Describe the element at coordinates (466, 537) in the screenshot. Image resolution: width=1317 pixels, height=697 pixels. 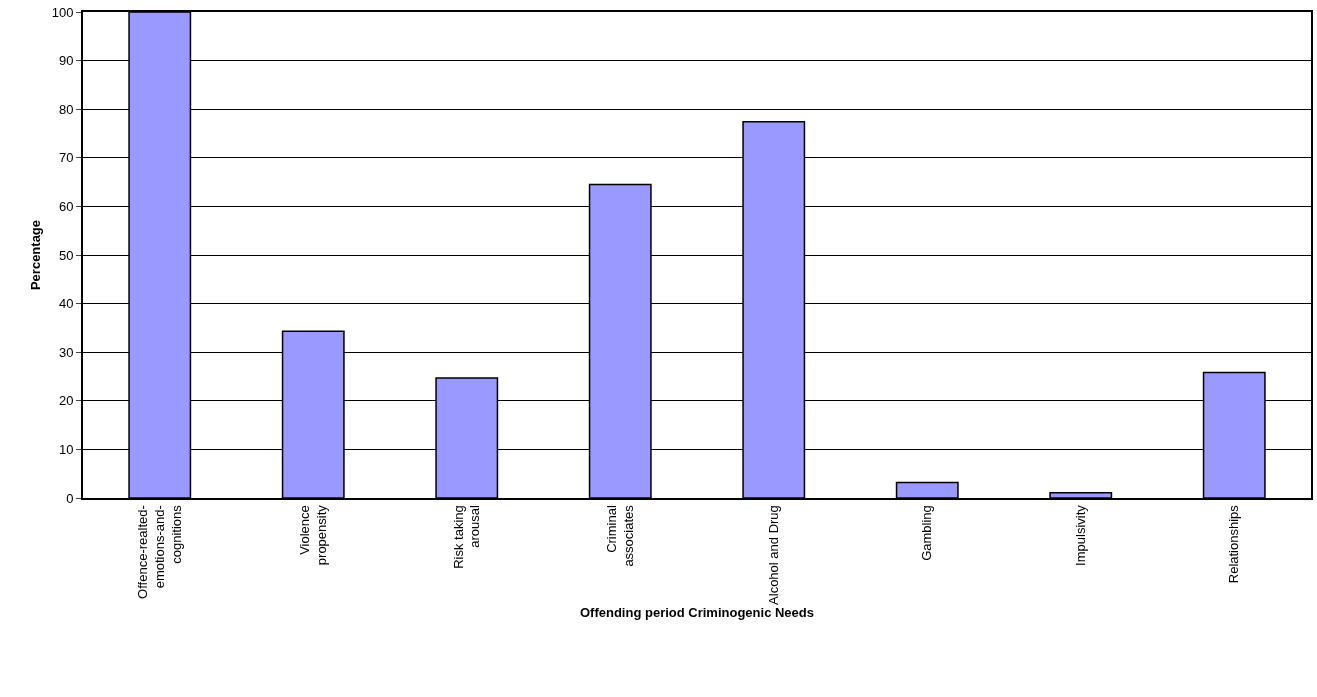
I see `x-tick-label: Risk taking arousal` at that location.